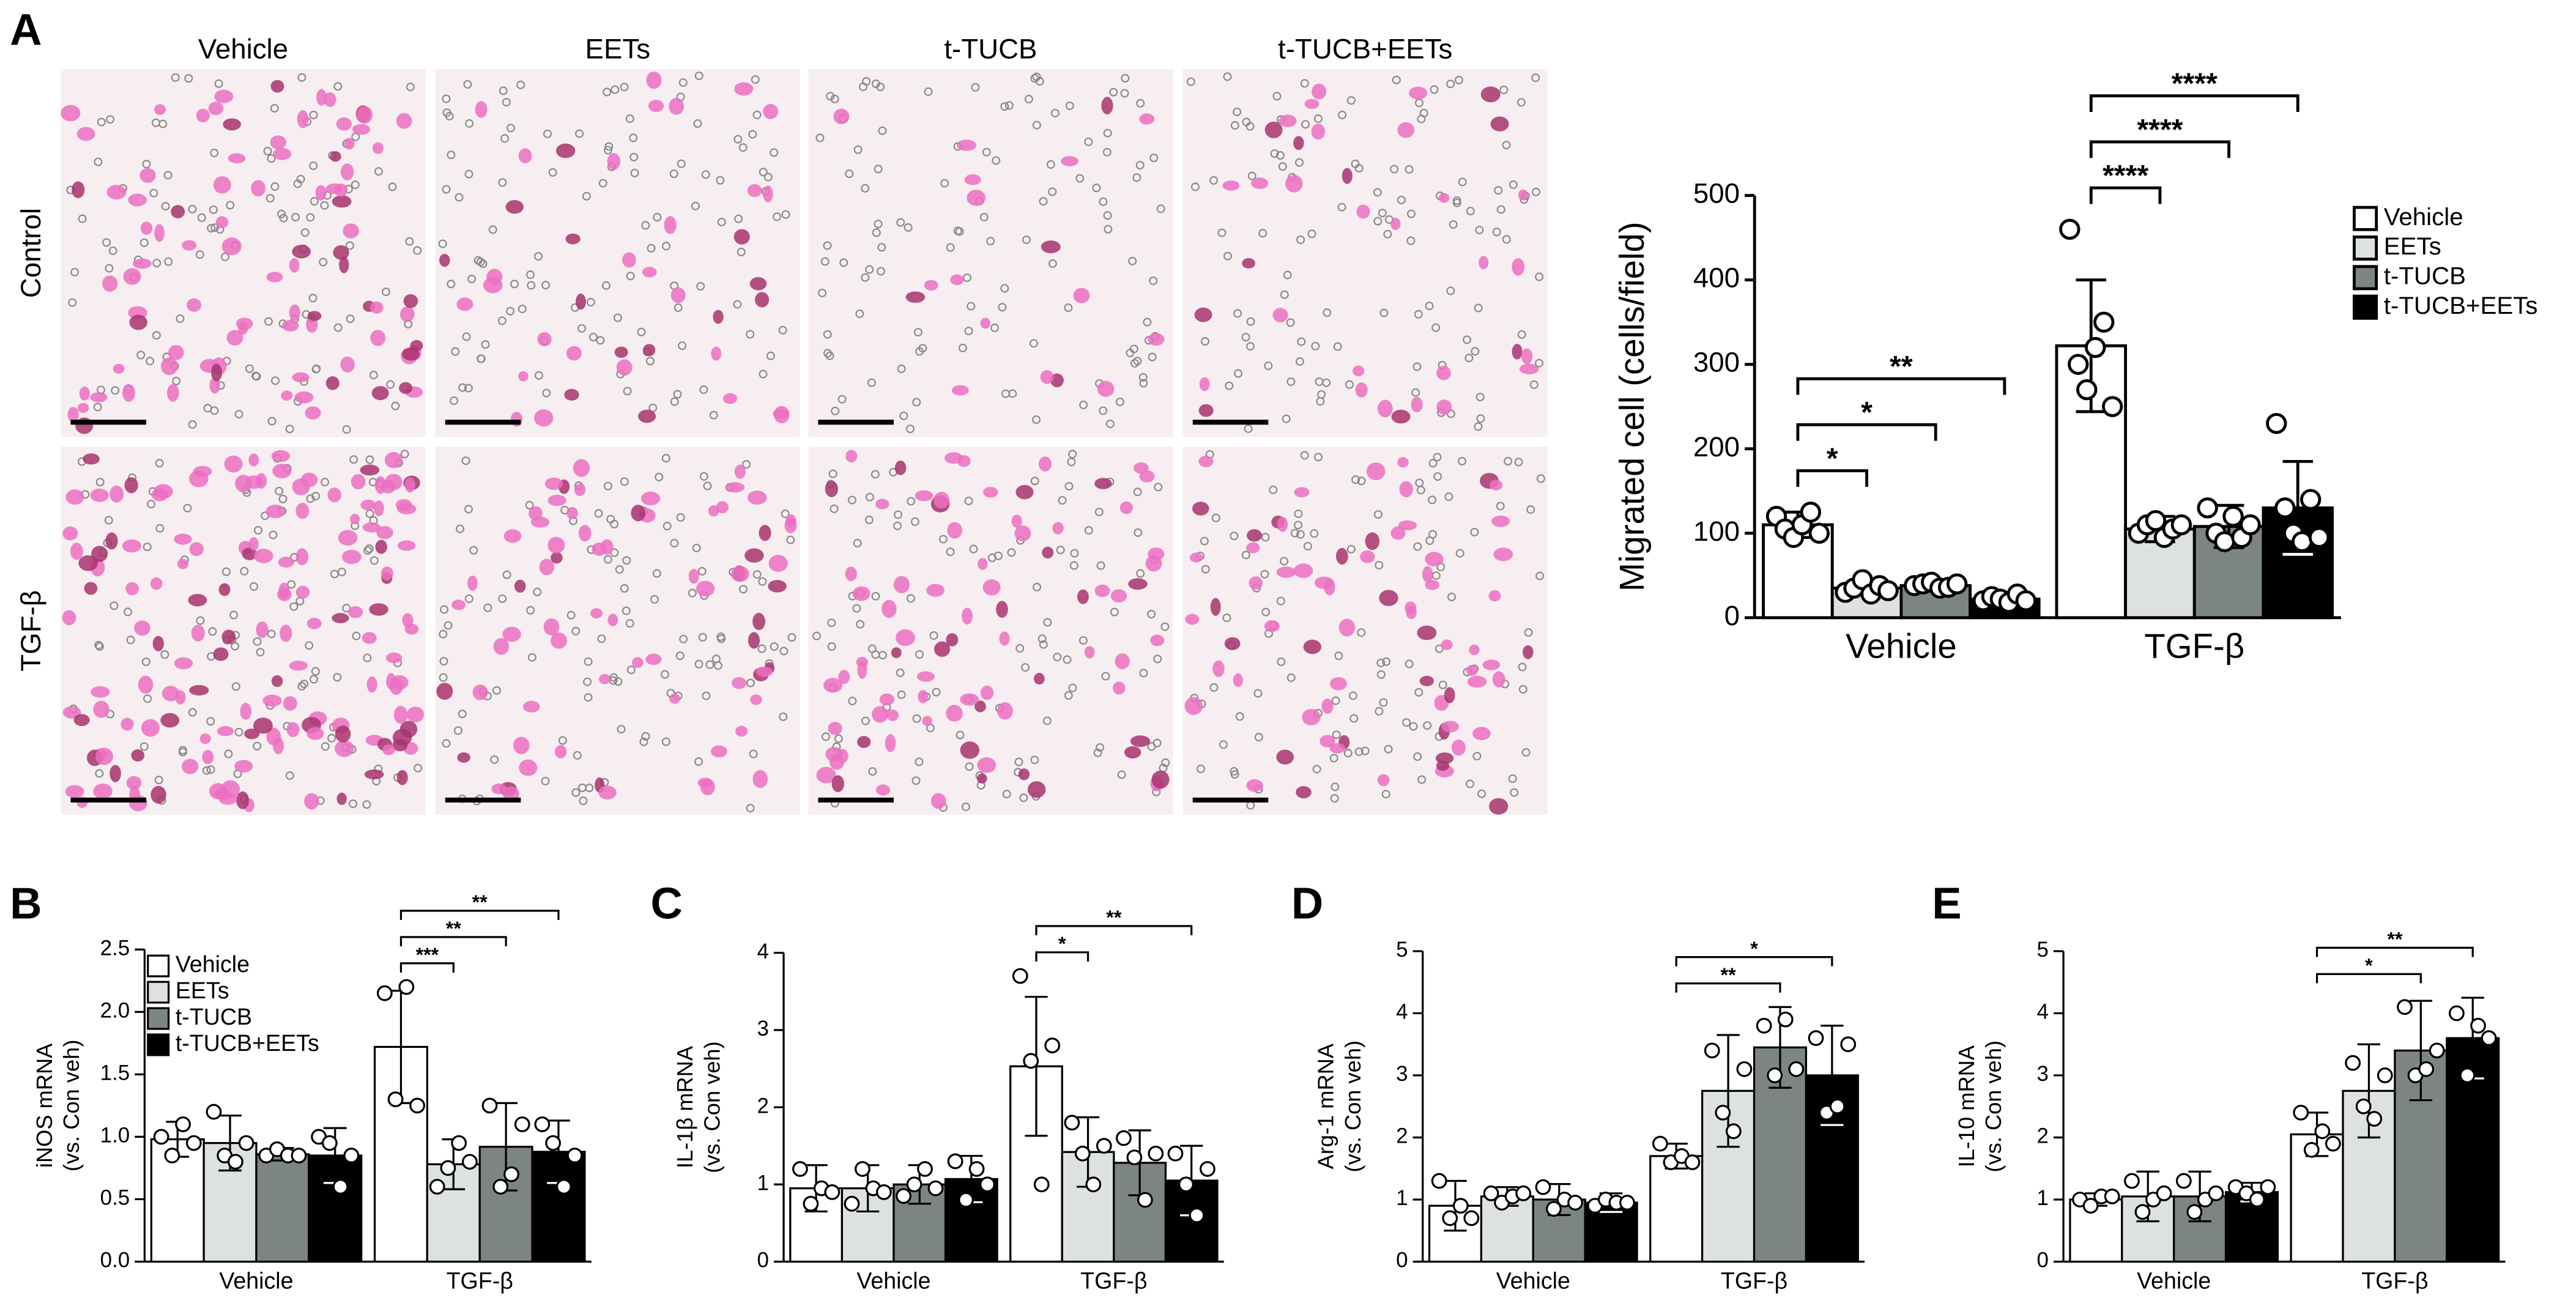 The height and width of the screenshot is (1306, 2576). What do you see at coordinates (1754, 961) in the screenshot?
I see `significance-bracket` at bounding box center [1754, 961].